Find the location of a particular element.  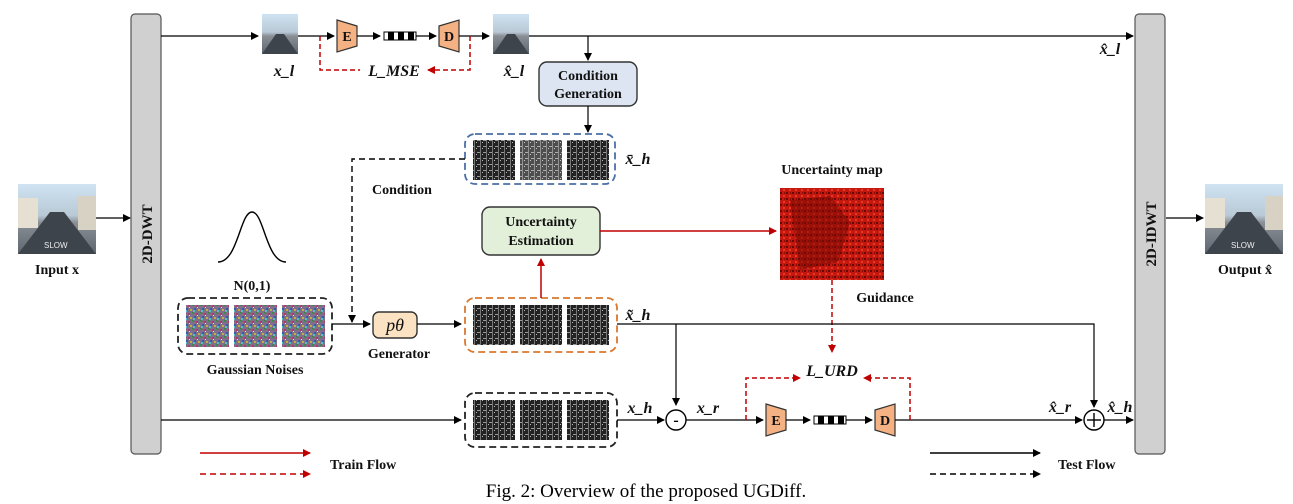

idwt-label: 2D-IDWT is located at coordinates (1152, 233).